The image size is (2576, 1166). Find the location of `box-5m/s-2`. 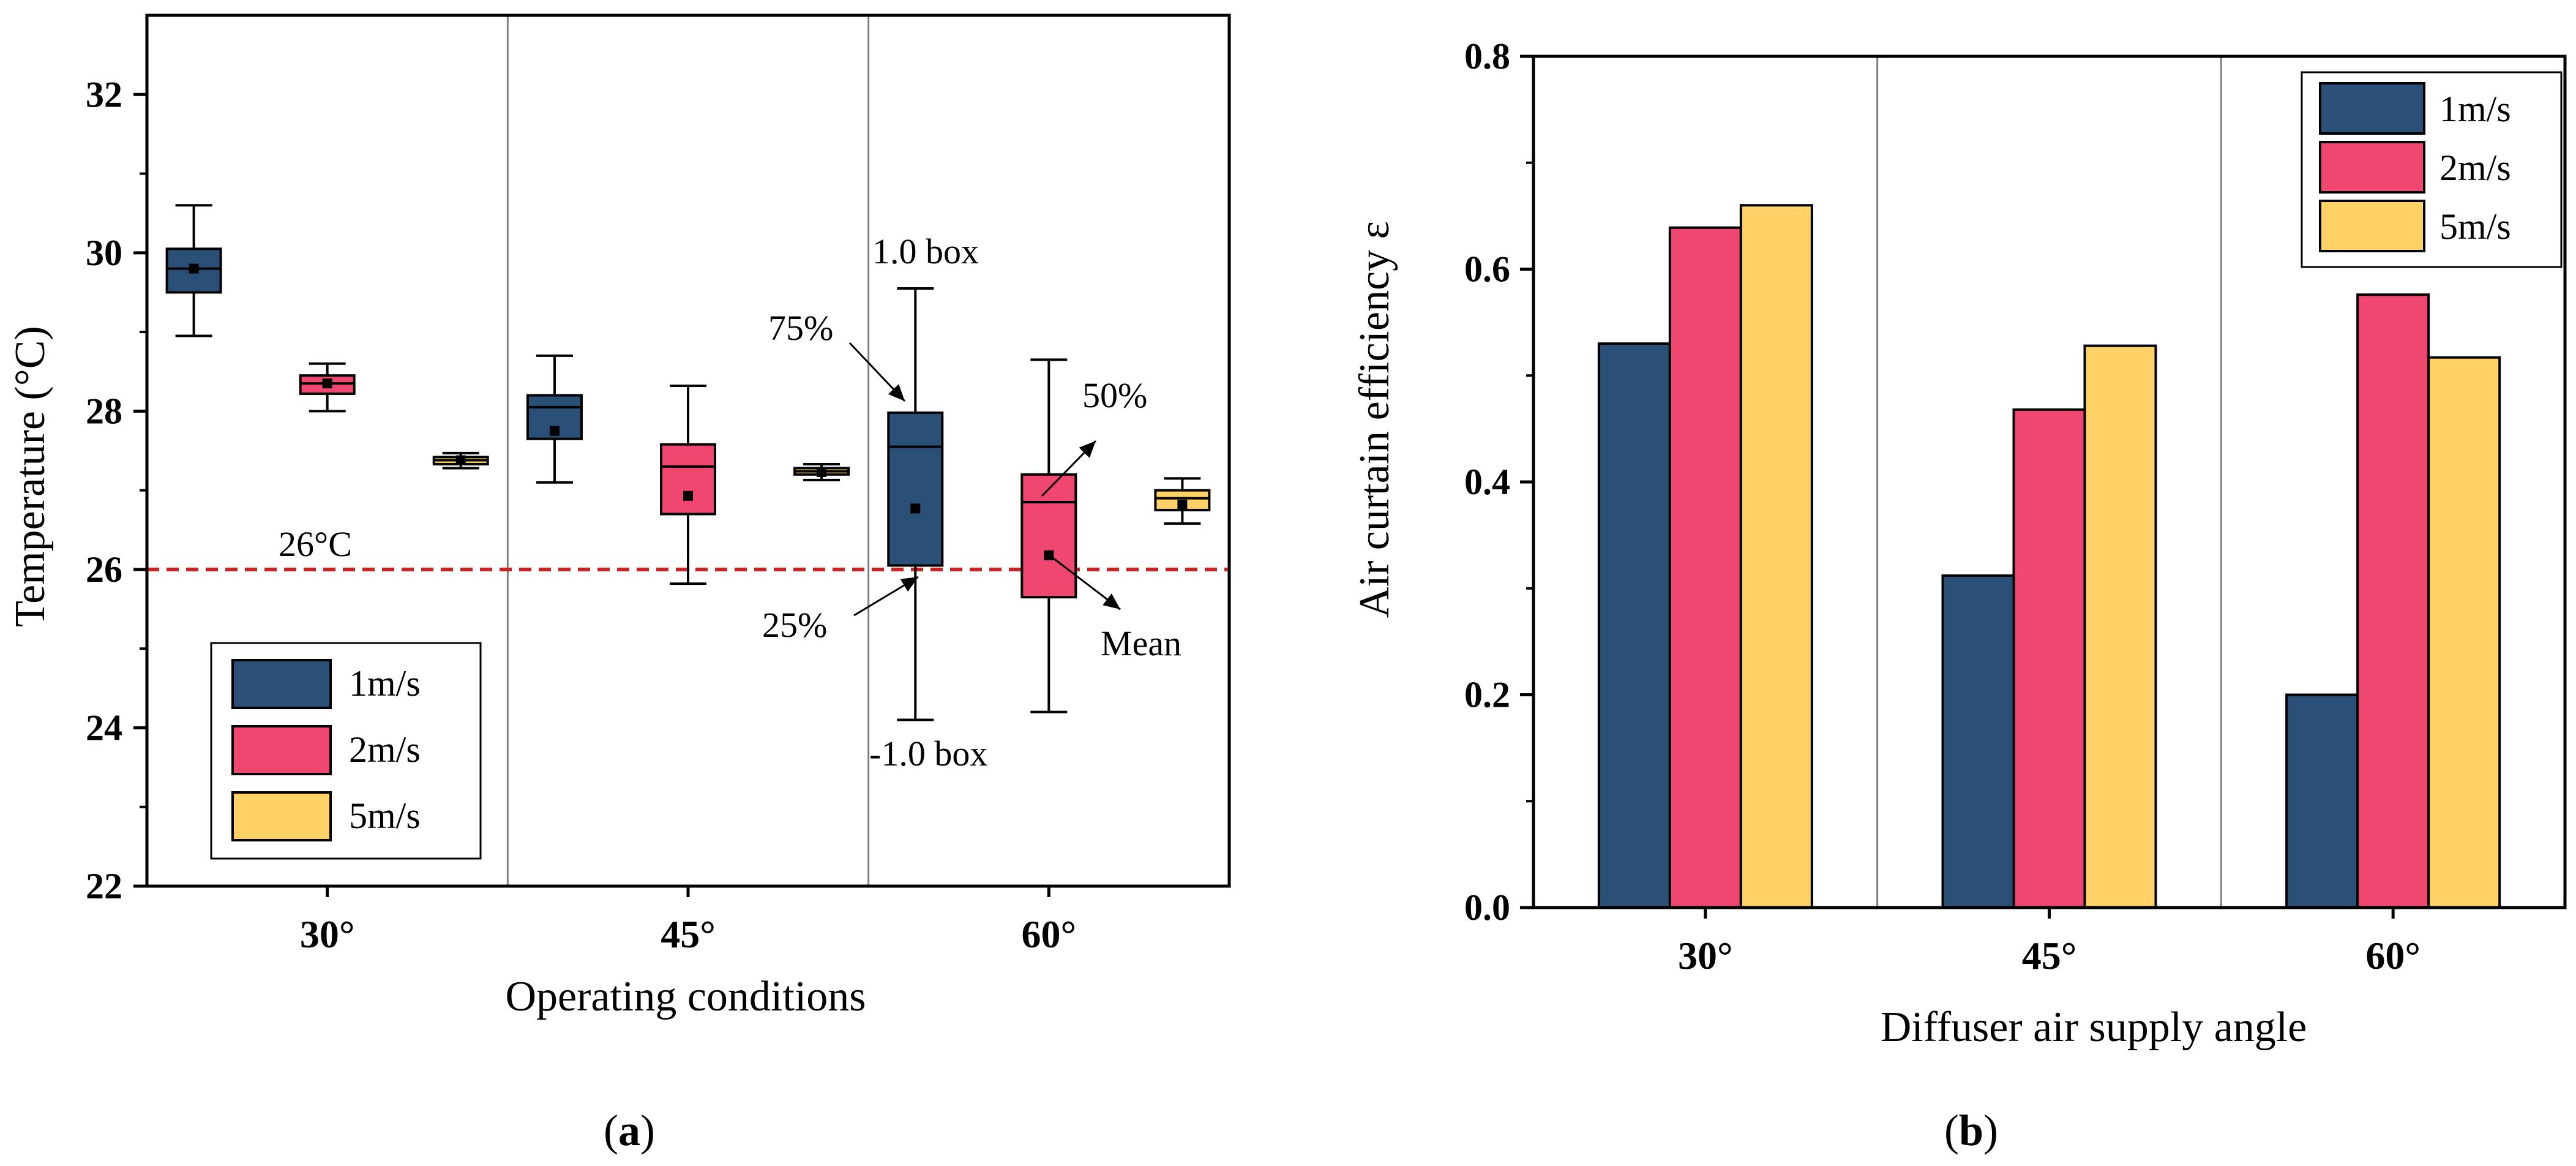

box-5m/s-2 is located at coordinates (1182, 501).